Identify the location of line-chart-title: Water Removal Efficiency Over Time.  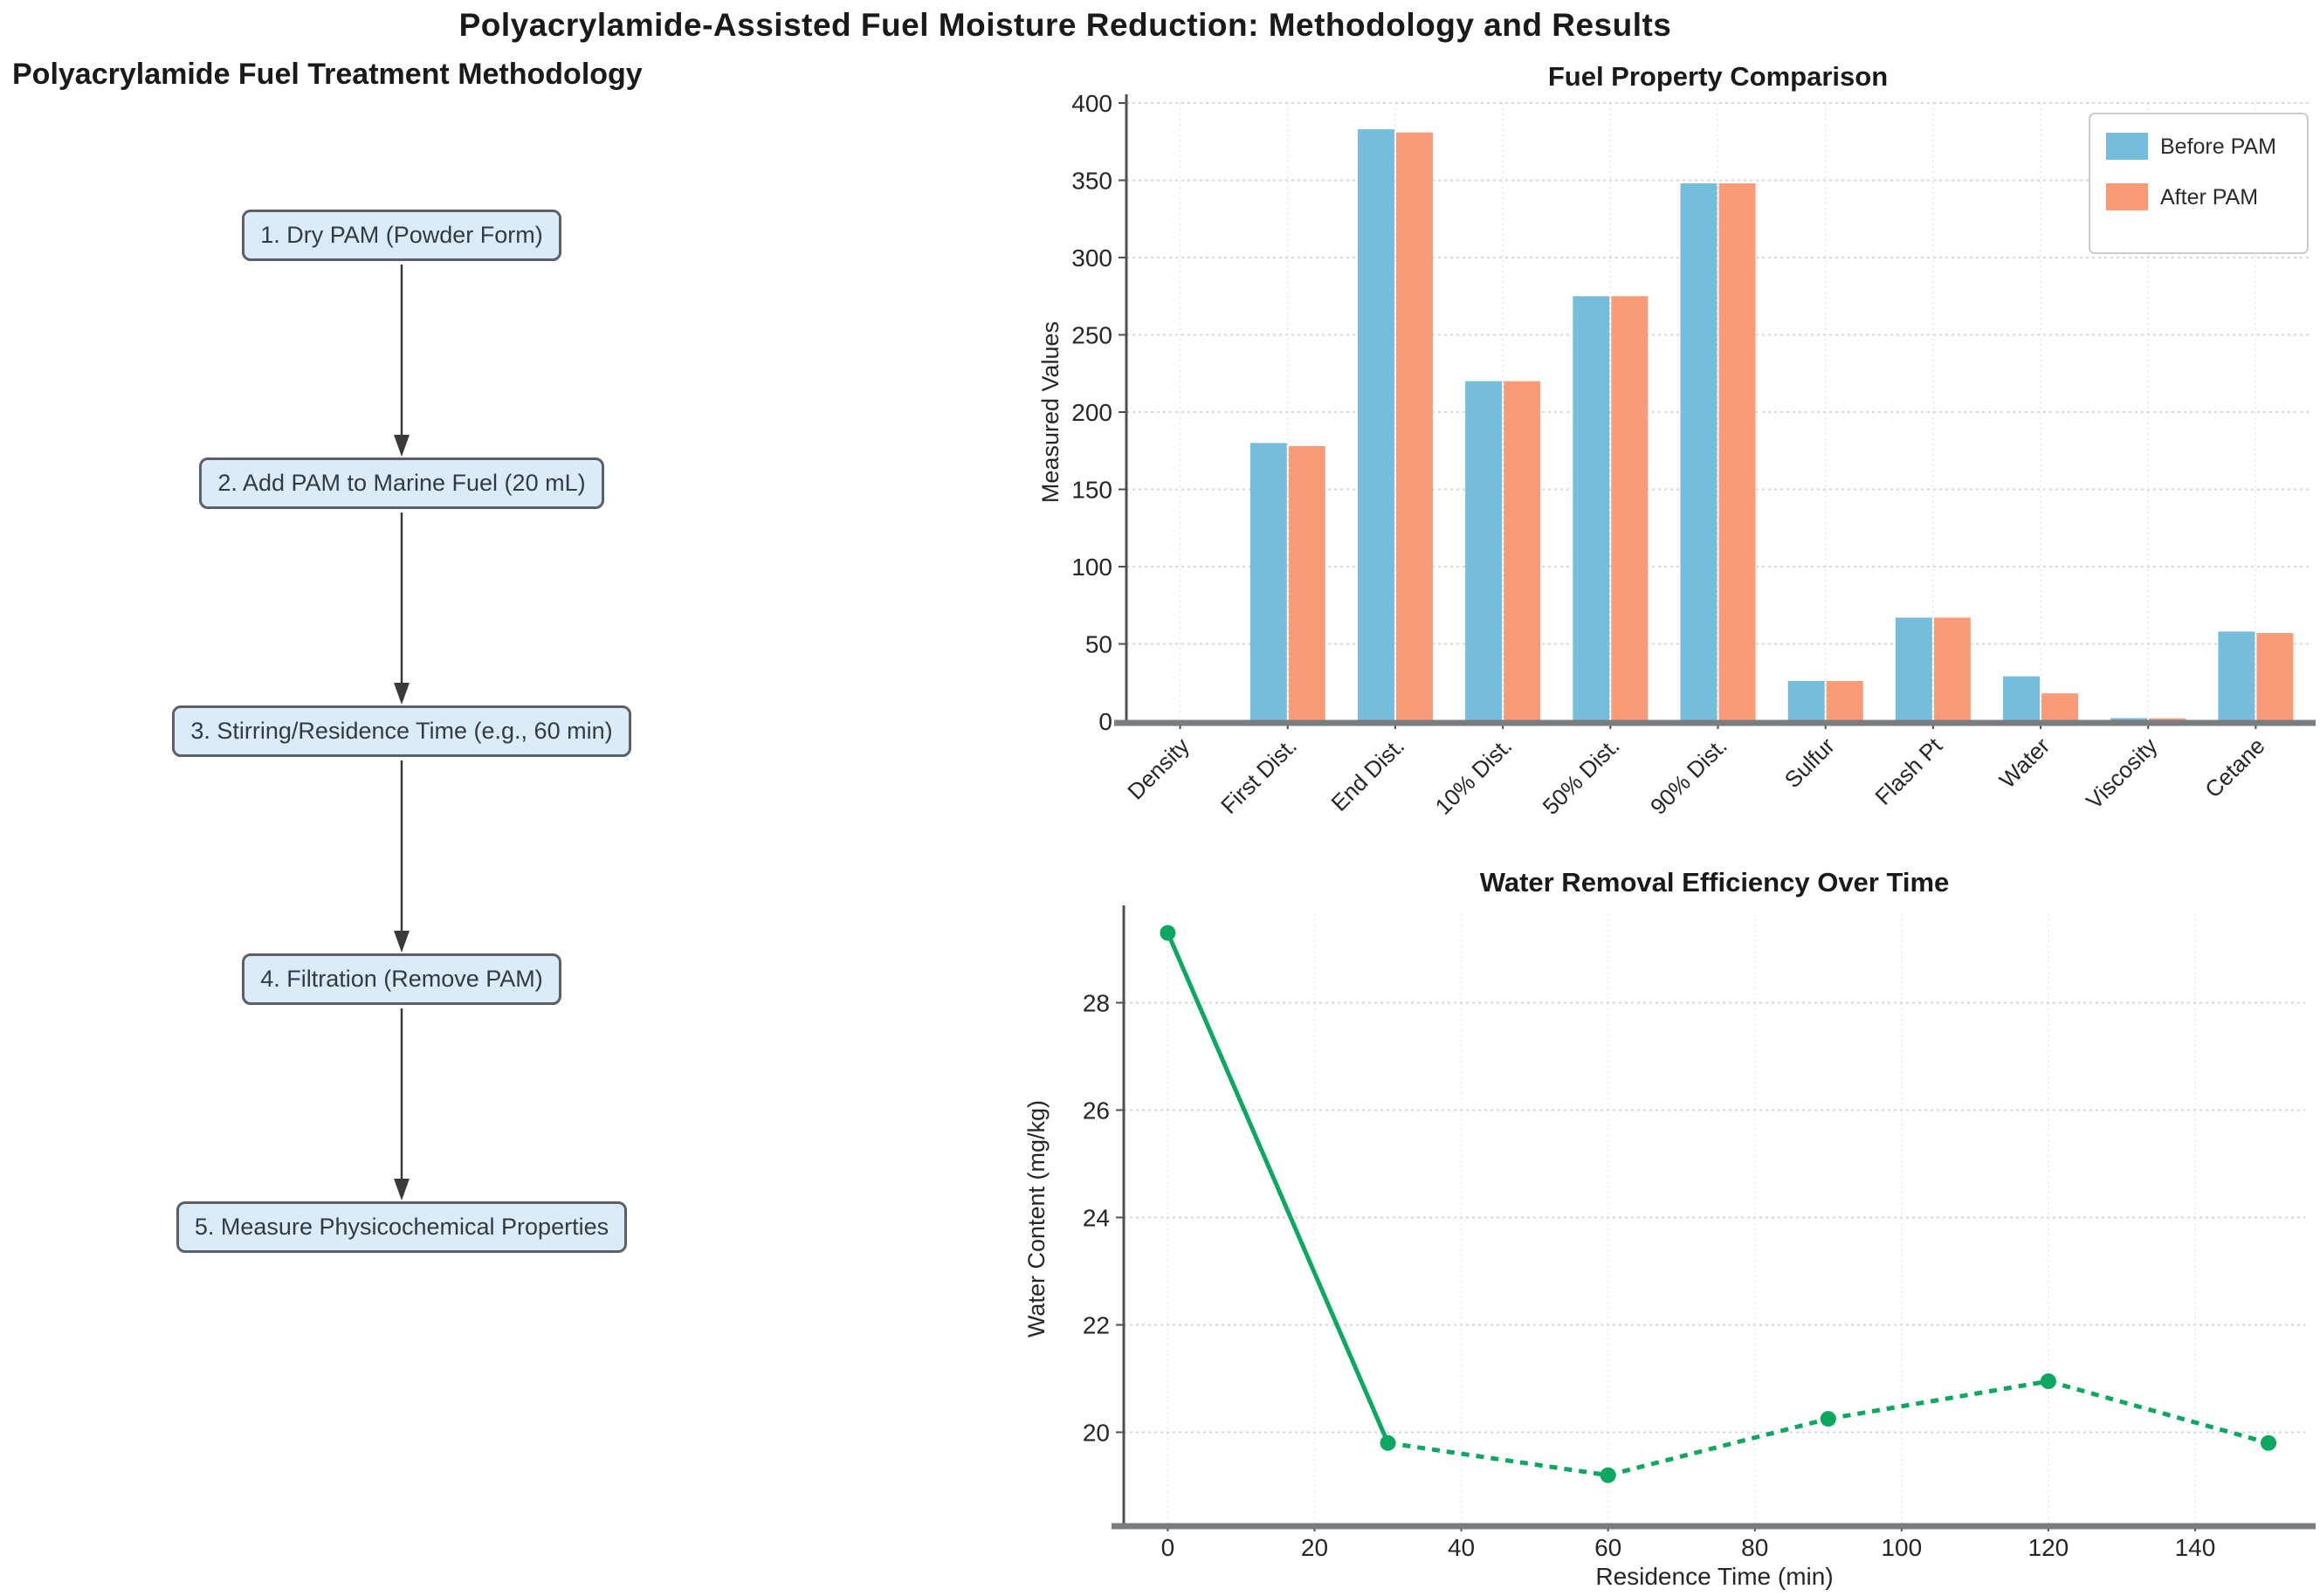
(1715, 883).